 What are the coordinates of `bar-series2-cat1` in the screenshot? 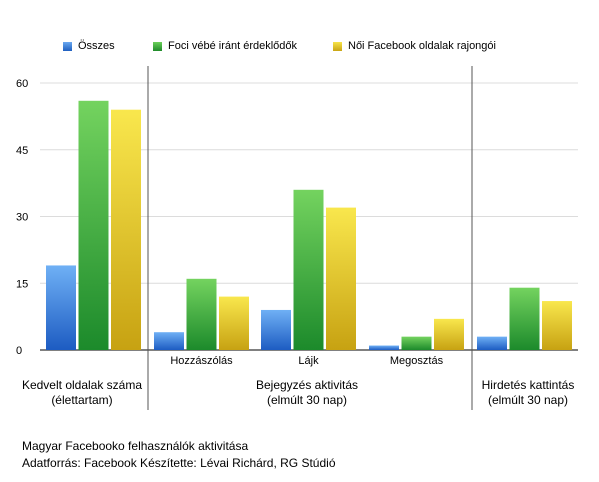 It's located at (234, 323).